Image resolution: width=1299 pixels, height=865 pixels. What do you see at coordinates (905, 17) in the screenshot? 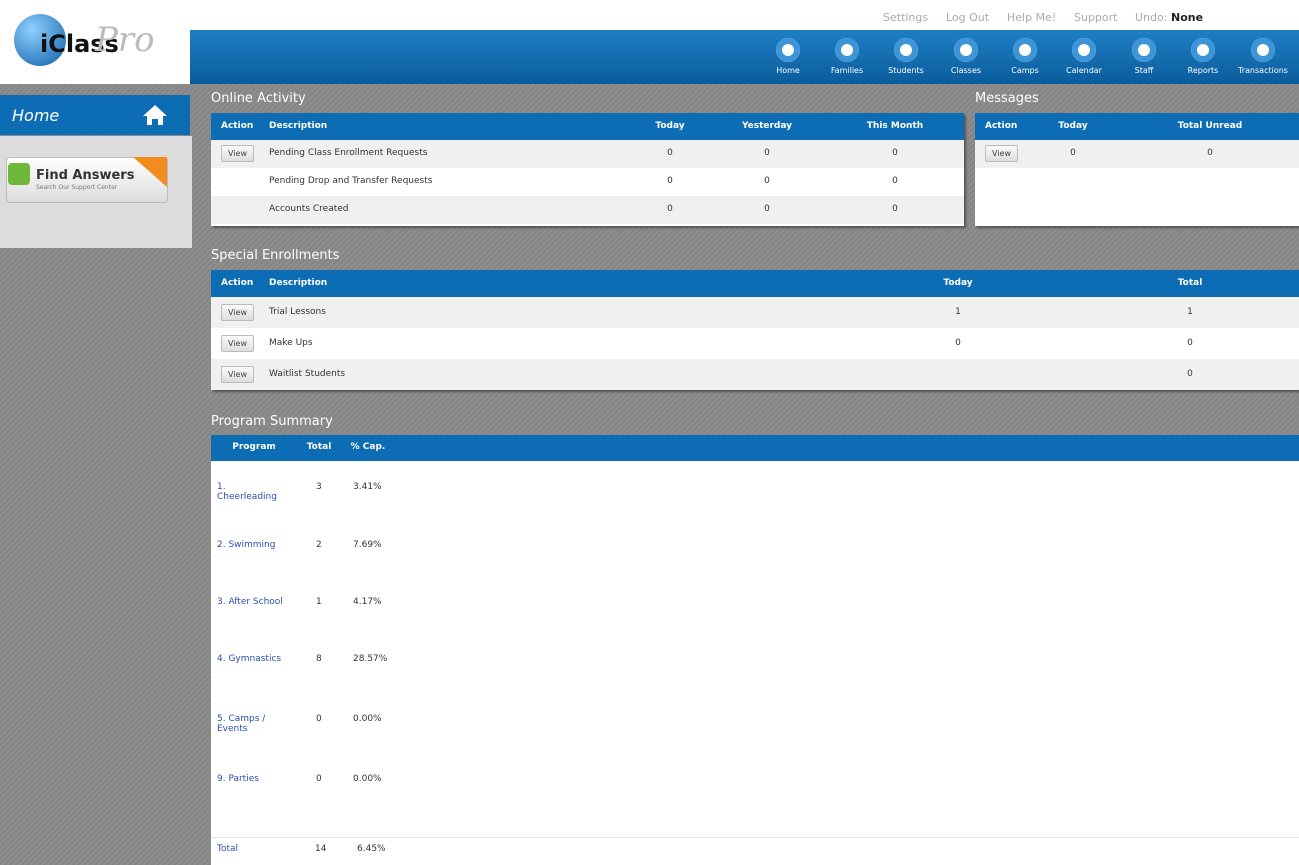
I see `top-link: Settings` at bounding box center [905, 17].